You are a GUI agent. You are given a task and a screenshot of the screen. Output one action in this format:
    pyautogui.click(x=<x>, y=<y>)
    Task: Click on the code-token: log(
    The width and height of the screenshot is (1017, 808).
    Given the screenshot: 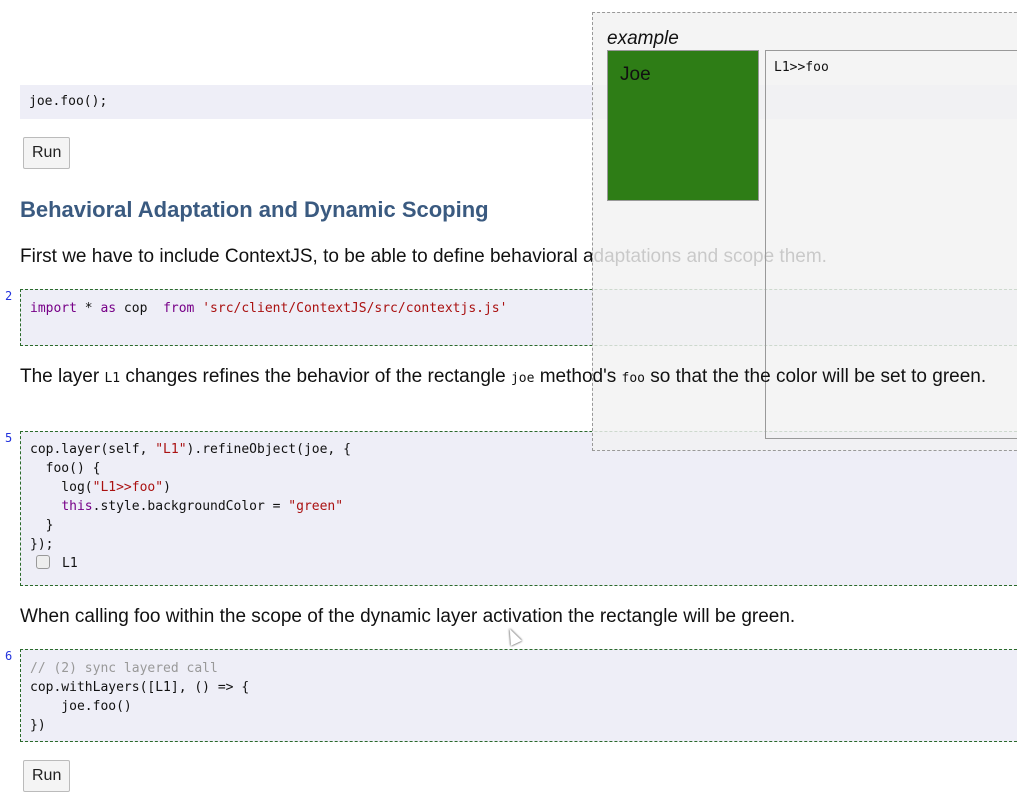 What is the action you would take?
    pyautogui.click(x=61, y=487)
    